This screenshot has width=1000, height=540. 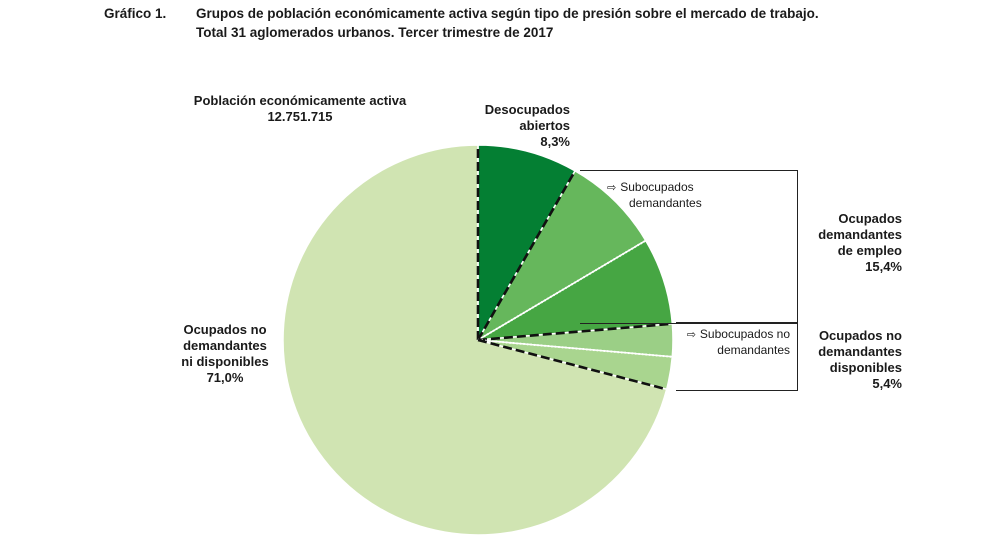 What do you see at coordinates (870, 218) in the screenshot?
I see `label-demandantes-line1: Ocupados` at bounding box center [870, 218].